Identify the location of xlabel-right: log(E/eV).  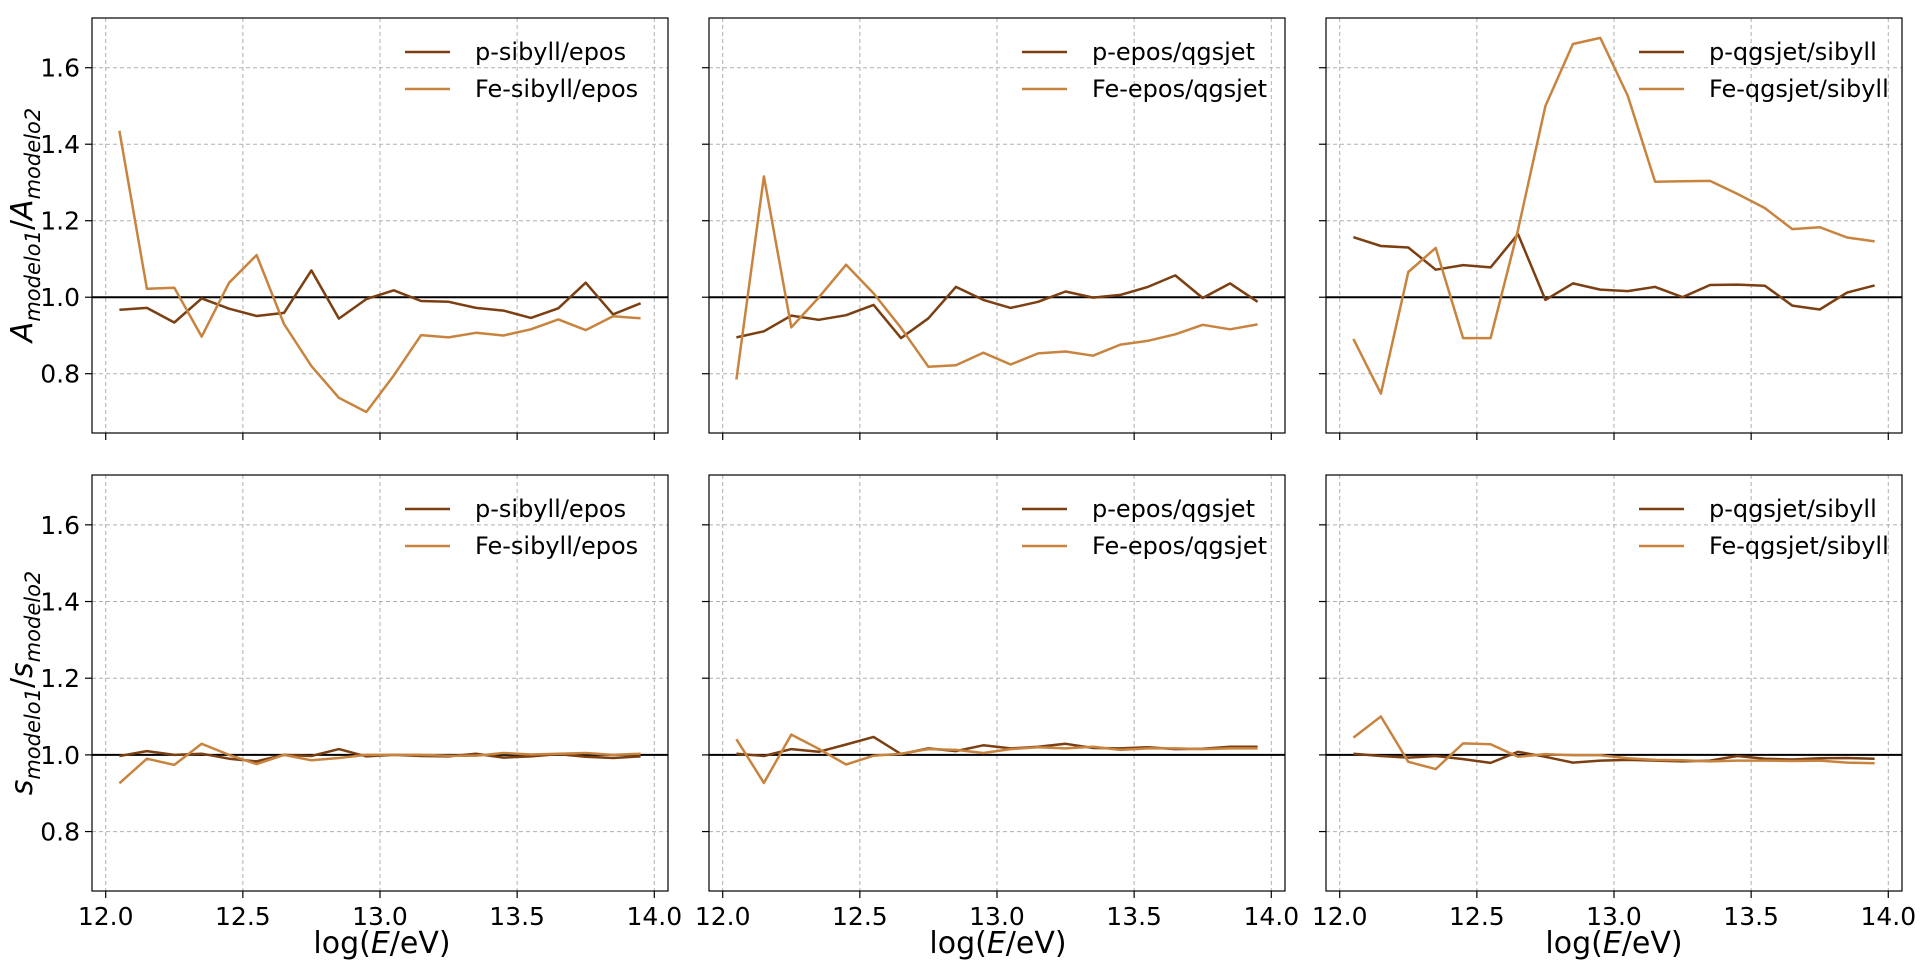
(1613, 943).